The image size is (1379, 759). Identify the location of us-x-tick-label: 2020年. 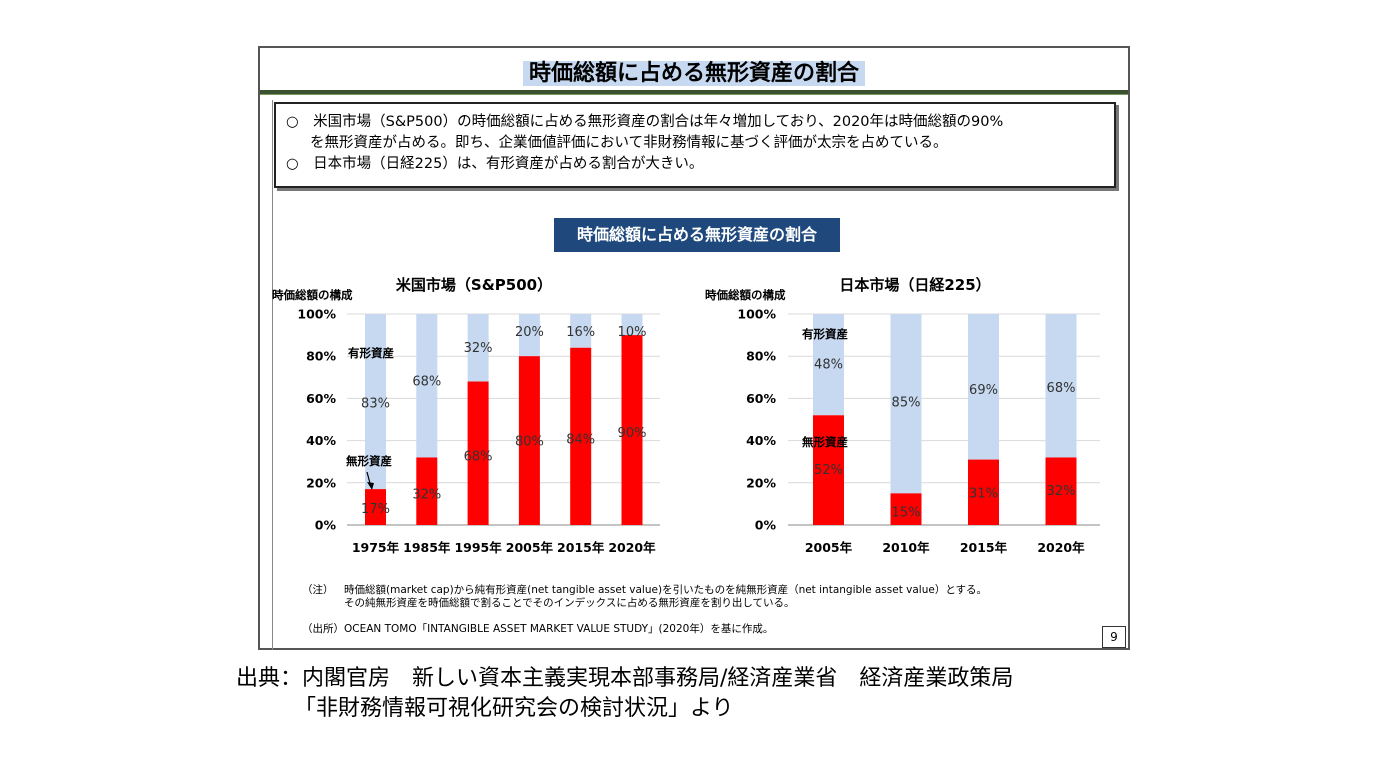
(632, 547).